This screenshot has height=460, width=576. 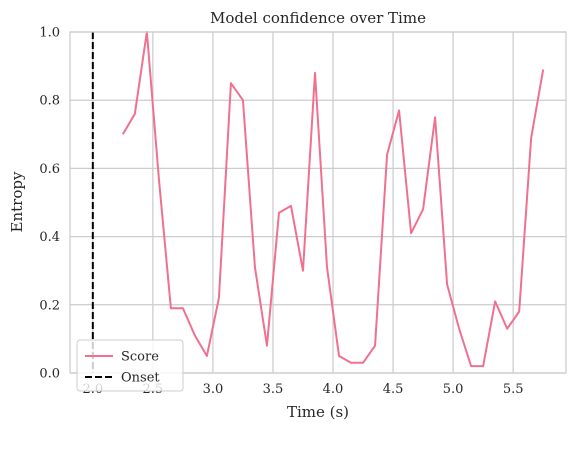 I want to click on x-tick-label: 4.5, so click(x=393, y=389).